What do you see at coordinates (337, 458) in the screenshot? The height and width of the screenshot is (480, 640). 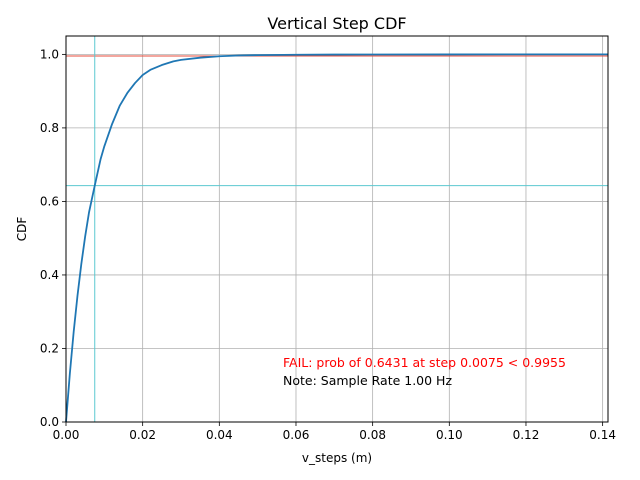 I see `x-axis-label: v_steps (m)` at bounding box center [337, 458].